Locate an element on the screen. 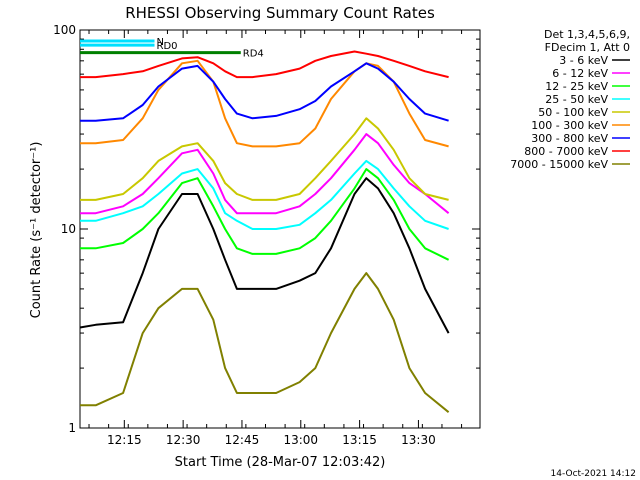  x-tick-label: 13:15 is located at coordinates (359, 440).